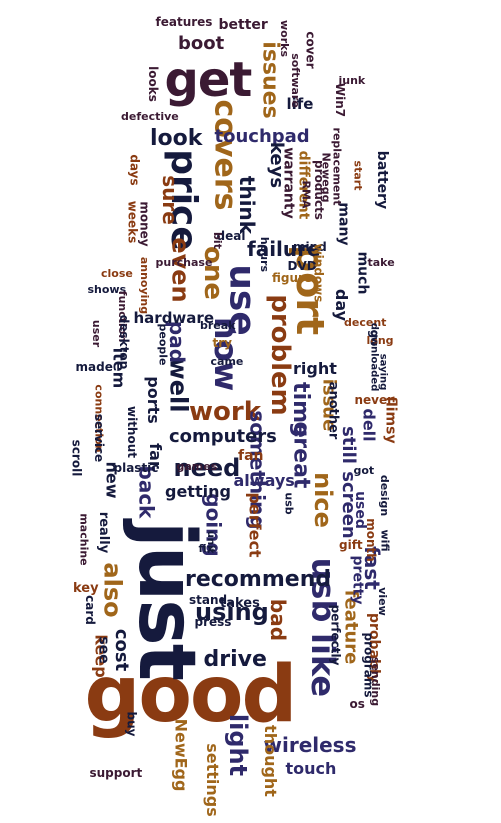 This screenshot has width=501, height=823. I want to click on word-figure: figure, so click(292, 278).